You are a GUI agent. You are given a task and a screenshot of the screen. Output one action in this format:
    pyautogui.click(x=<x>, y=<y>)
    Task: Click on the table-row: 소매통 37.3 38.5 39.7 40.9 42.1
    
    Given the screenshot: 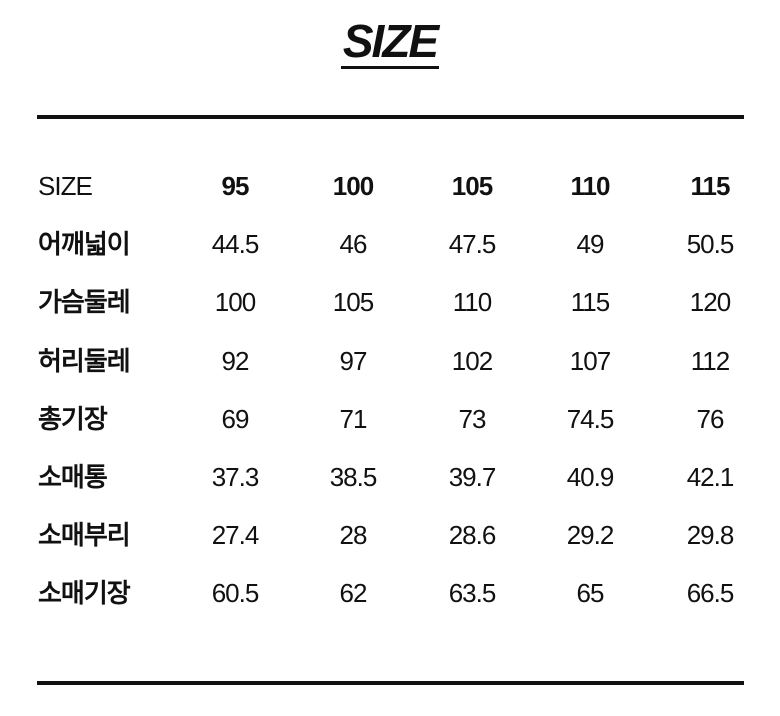 What is the action you would take?
    pyautogui.click(x=390, y=477)
    